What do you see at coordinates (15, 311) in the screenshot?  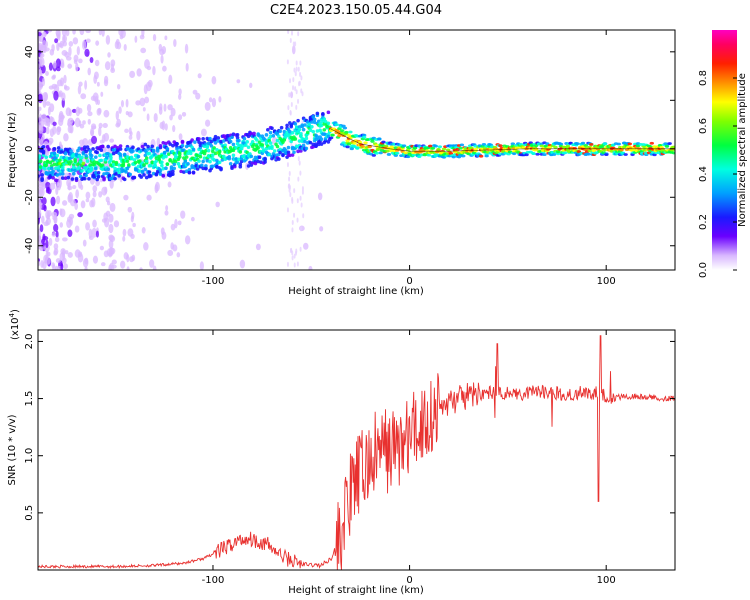 I see `scale-note-close: )` at bounding box center [15, 311].